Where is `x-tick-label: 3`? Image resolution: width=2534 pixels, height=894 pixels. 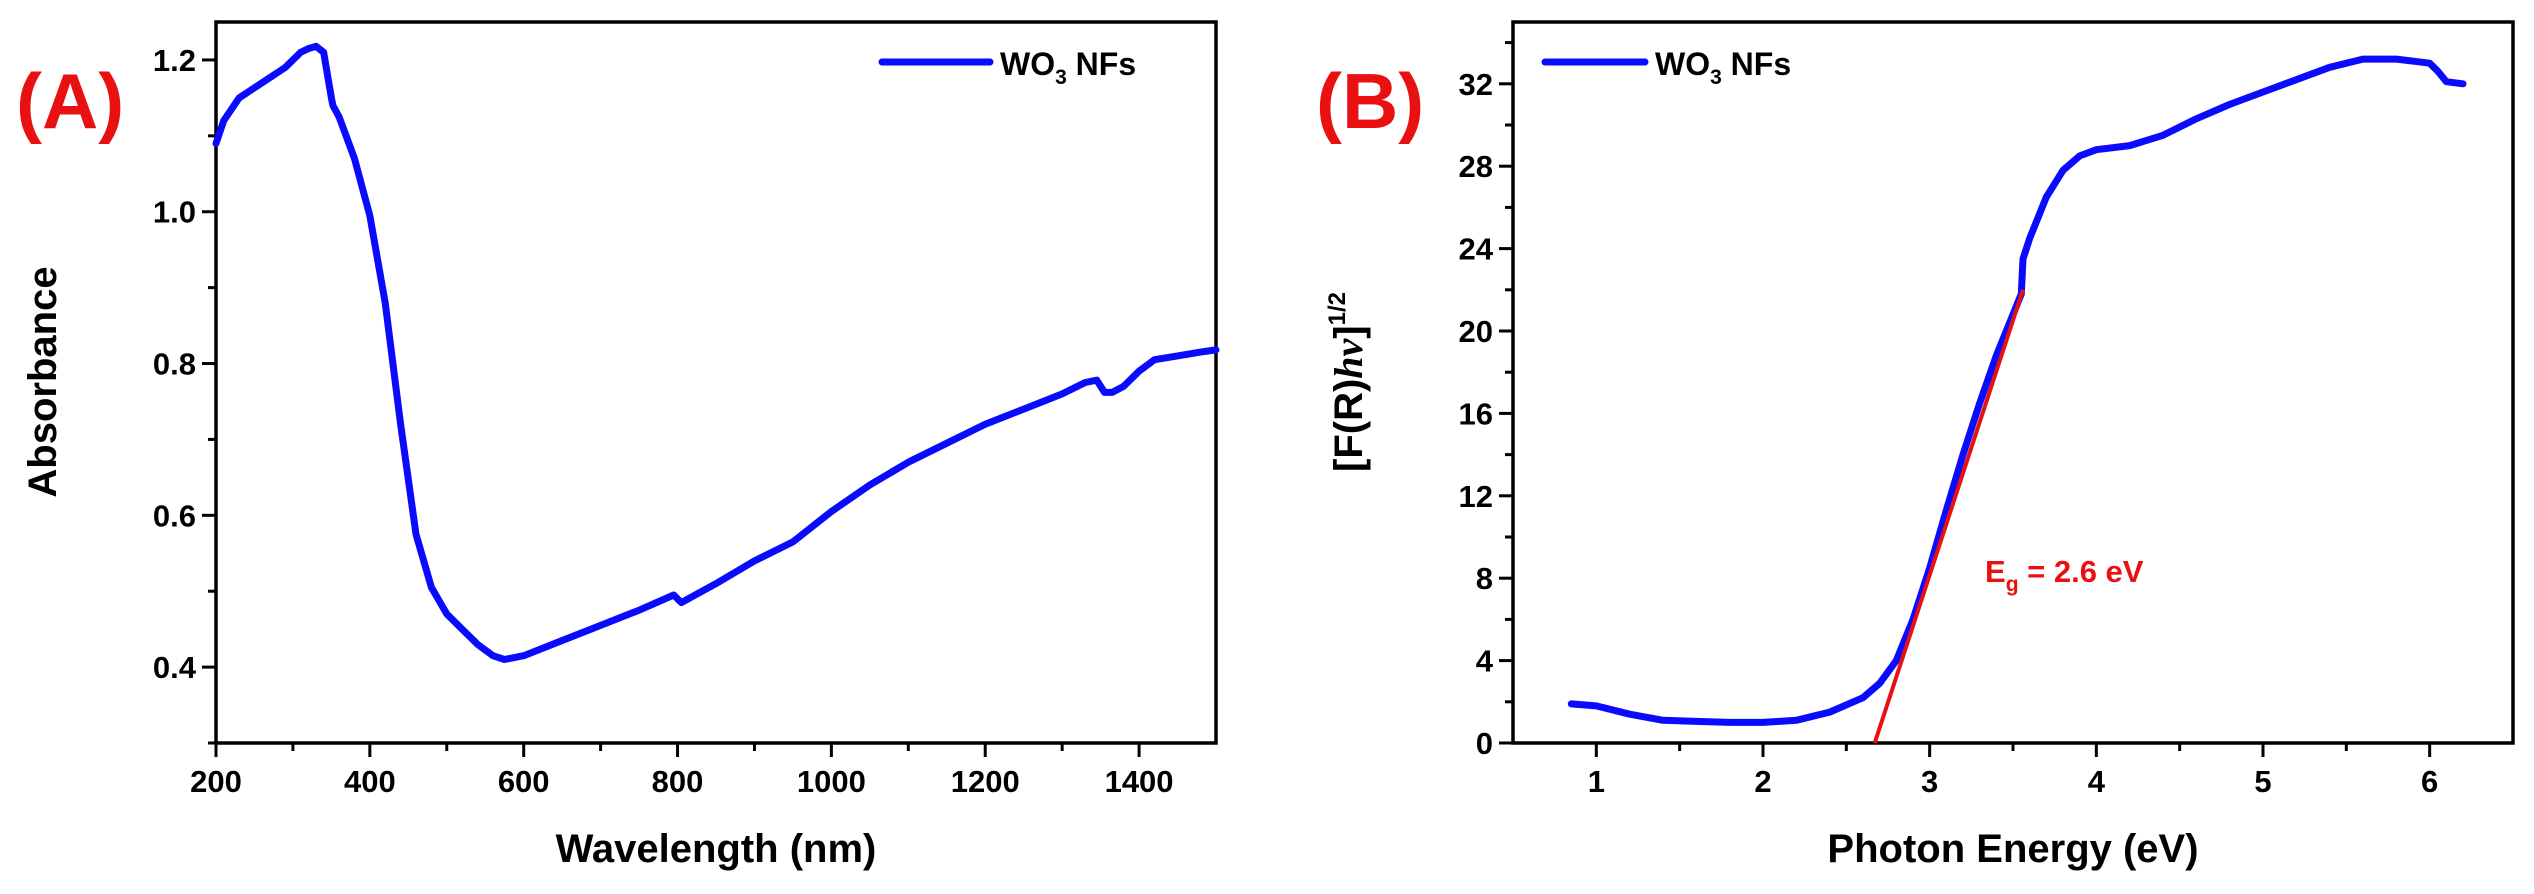
x-tick-label: 3 is located at coordinates (1929, 781).